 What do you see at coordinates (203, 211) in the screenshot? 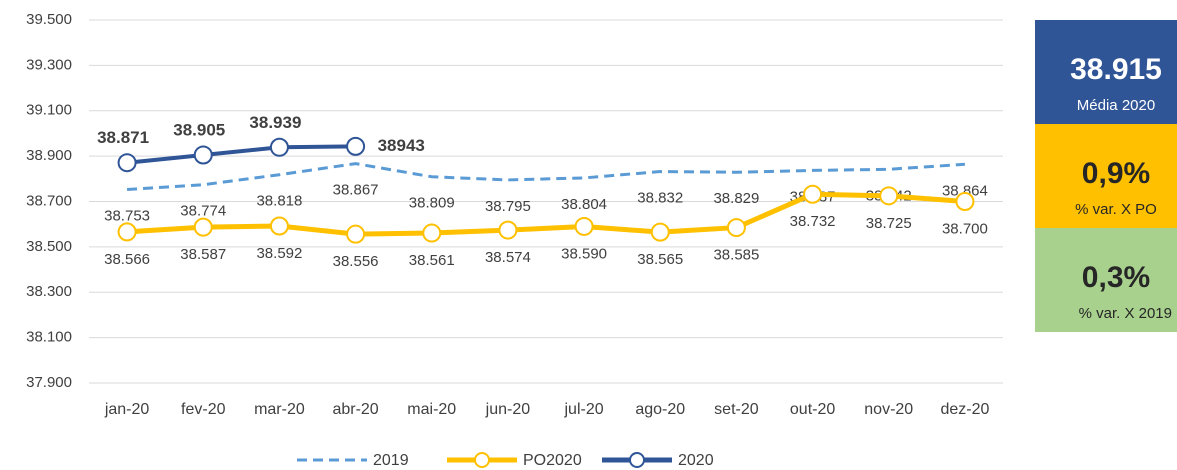
I see `data-label: 38.774` at bounding box center [203, 211].